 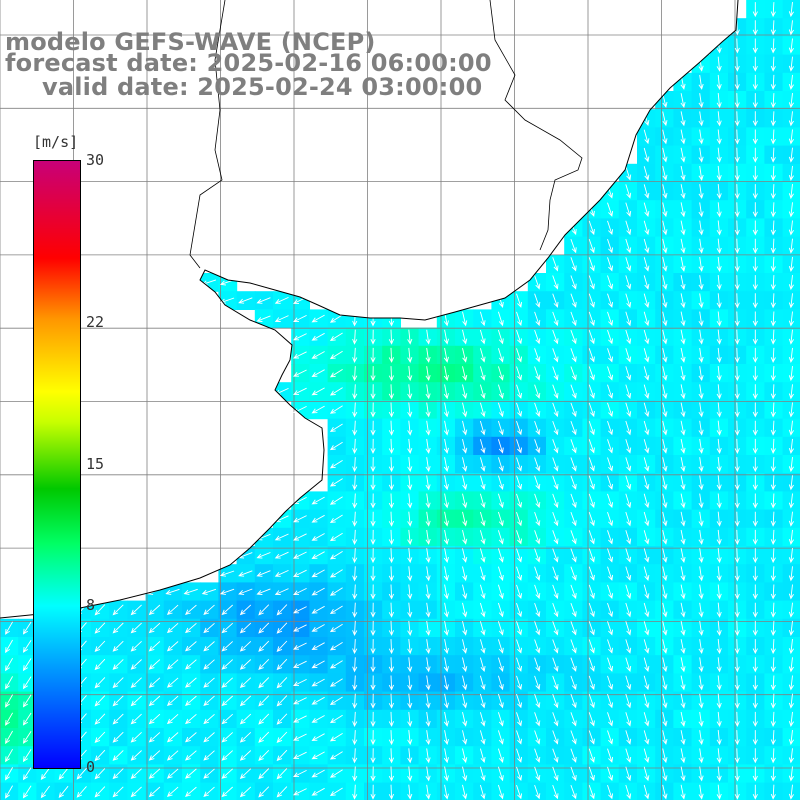 What do you see at coordinates (95, 321) in the screenshot?
I see `colorbar-tick-label: 22` at bounding box center [95, 321].